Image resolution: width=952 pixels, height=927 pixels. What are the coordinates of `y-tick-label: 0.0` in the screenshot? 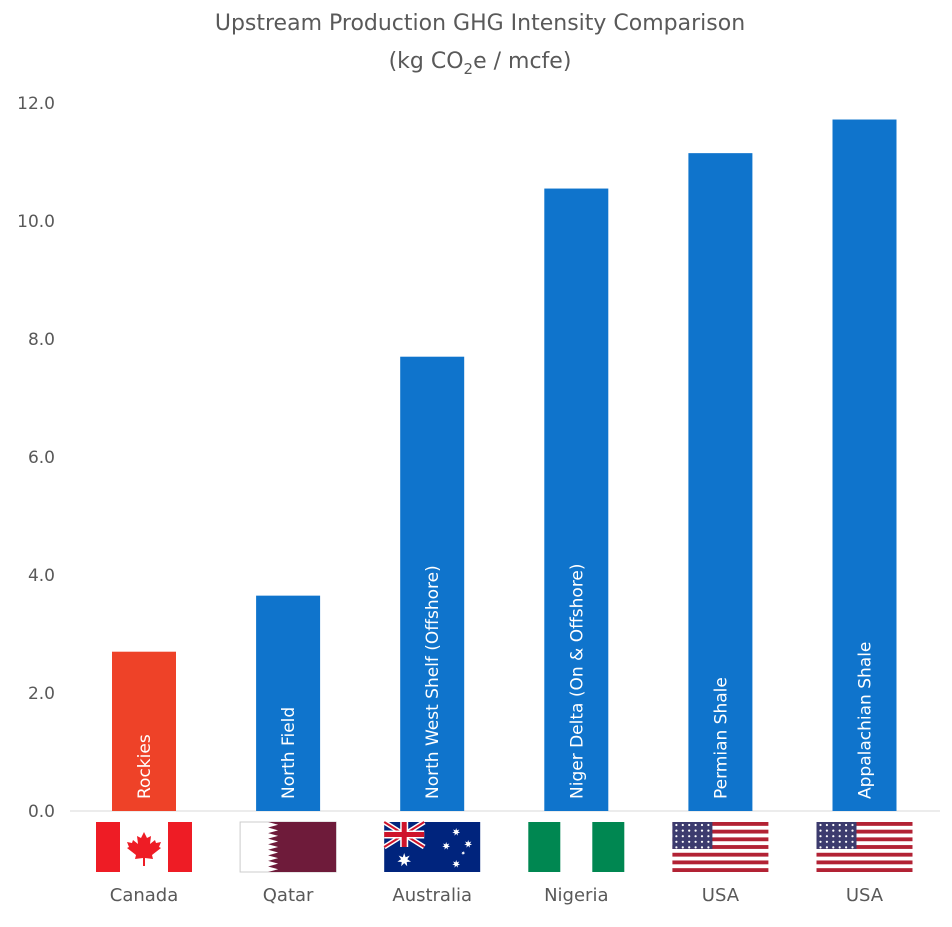 It's located at (41, 812).